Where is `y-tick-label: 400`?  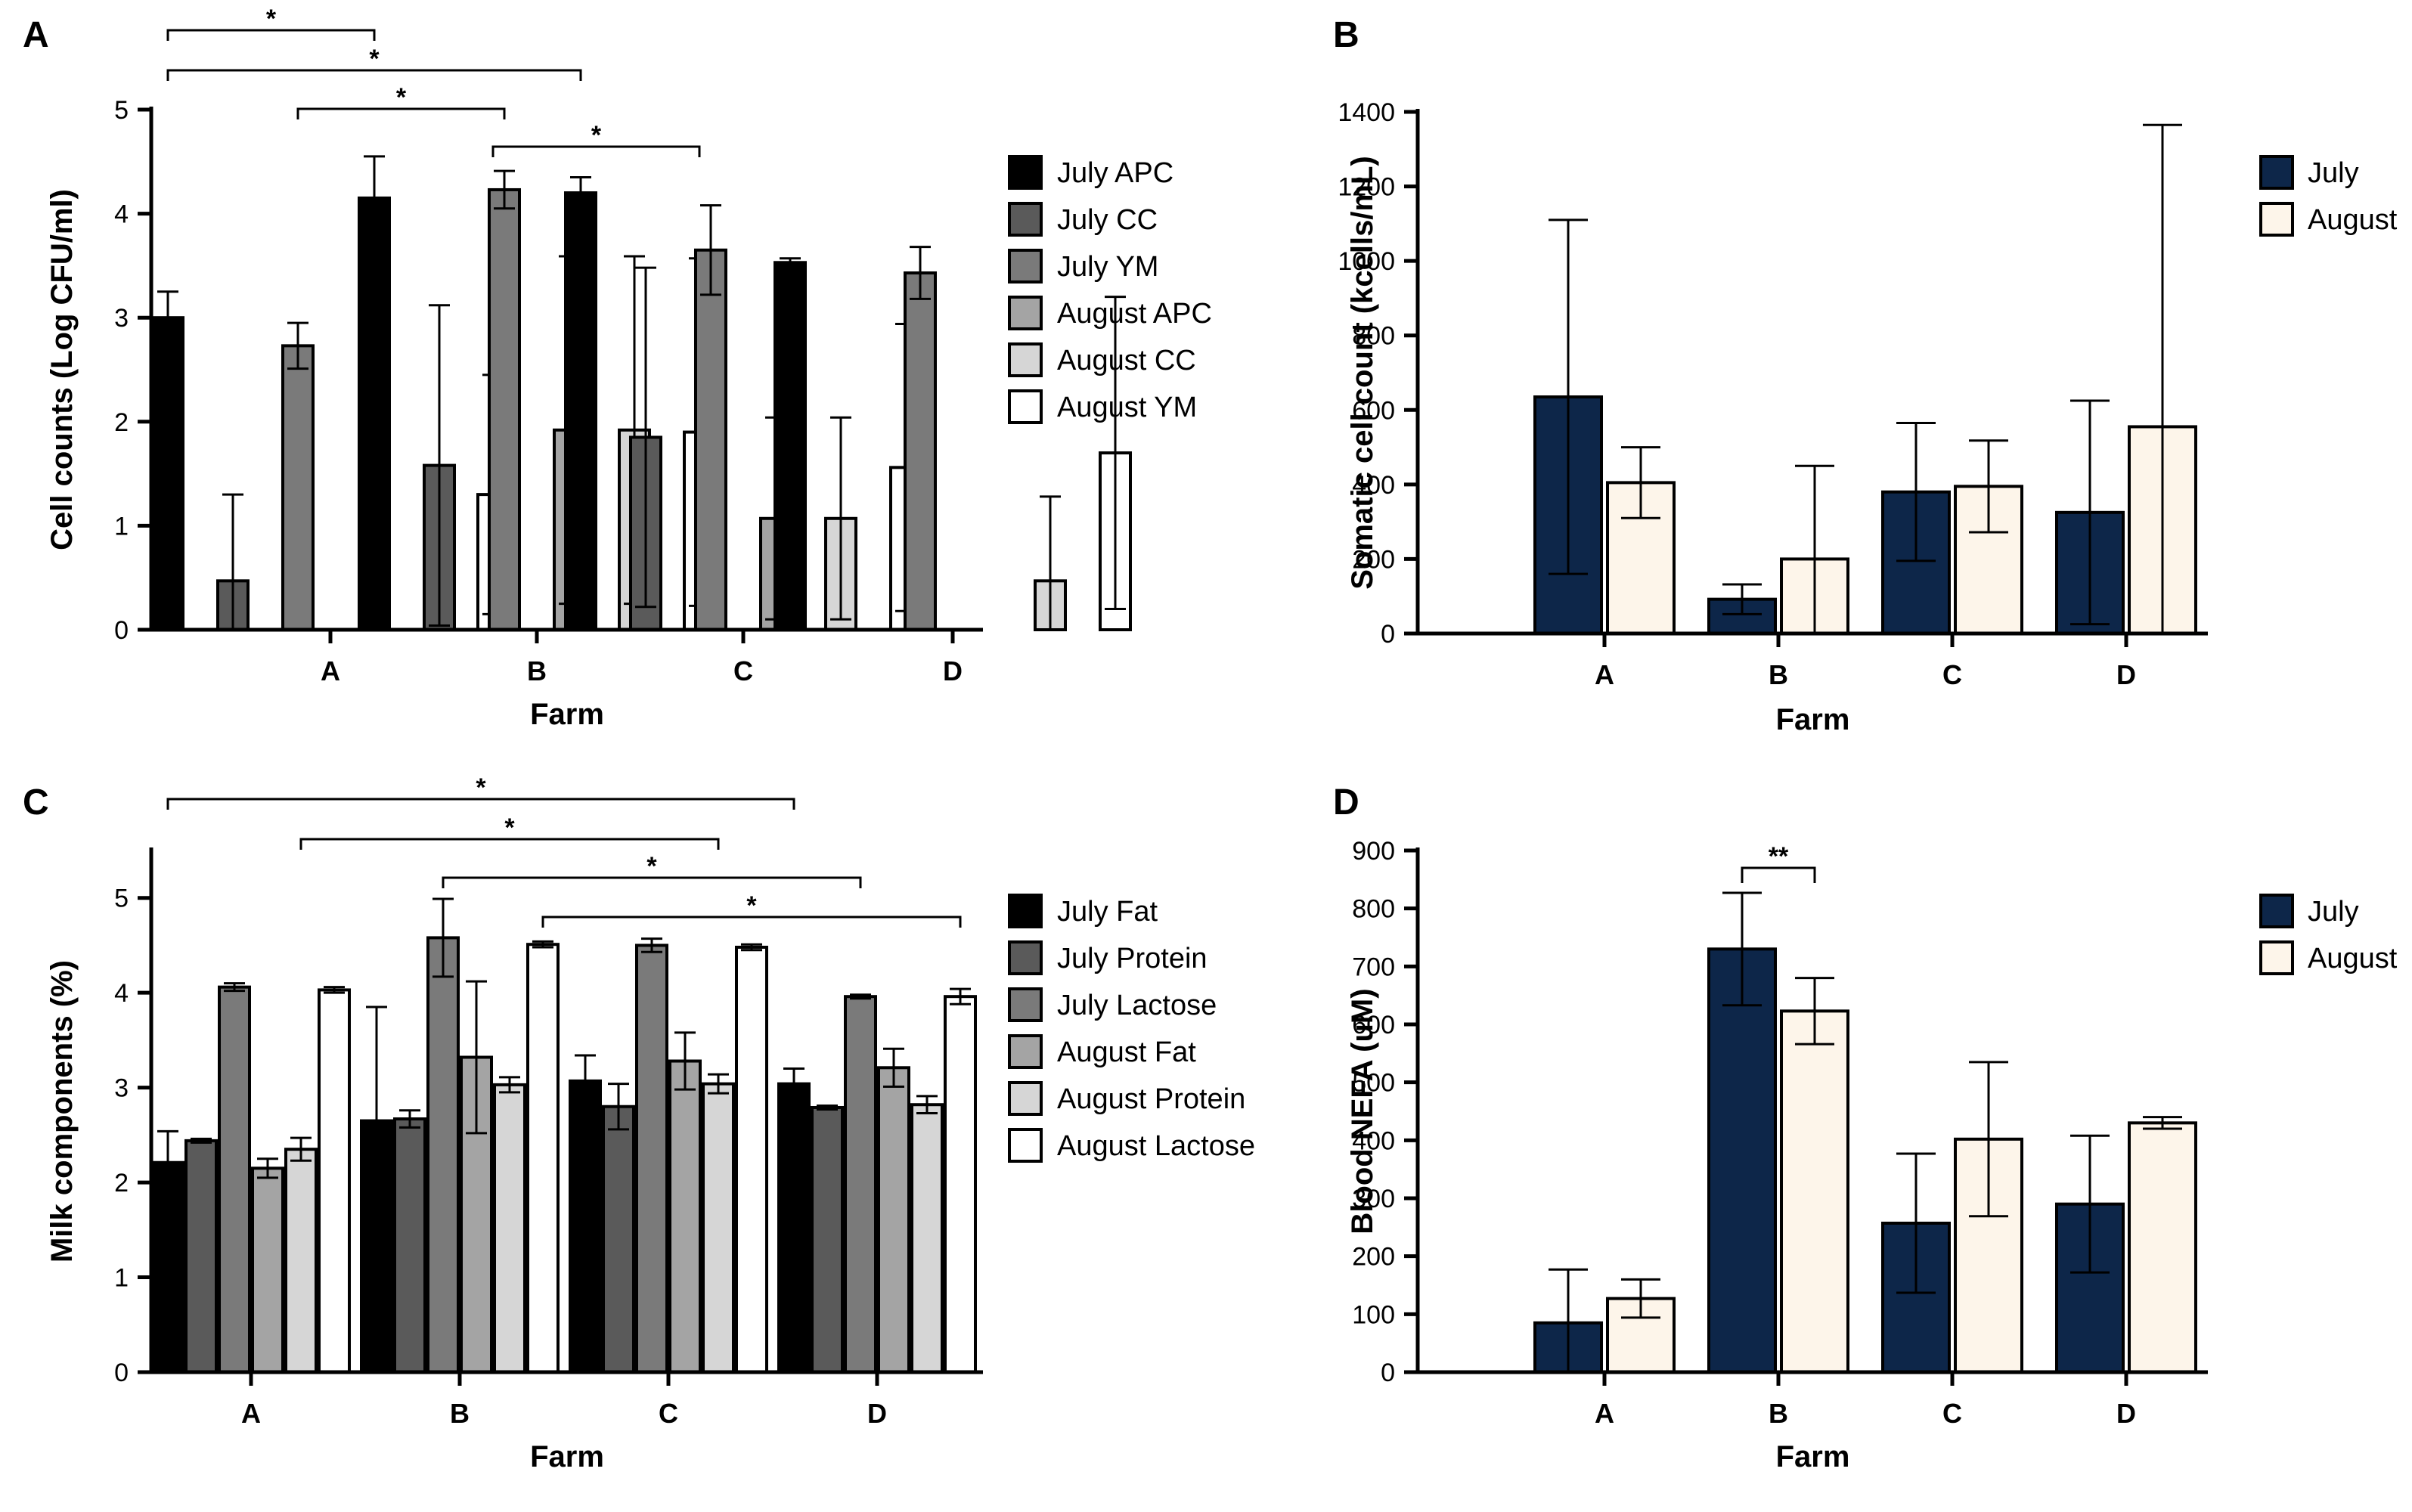 y-tick-label: 400 is located at coordinates (1373, 1140).